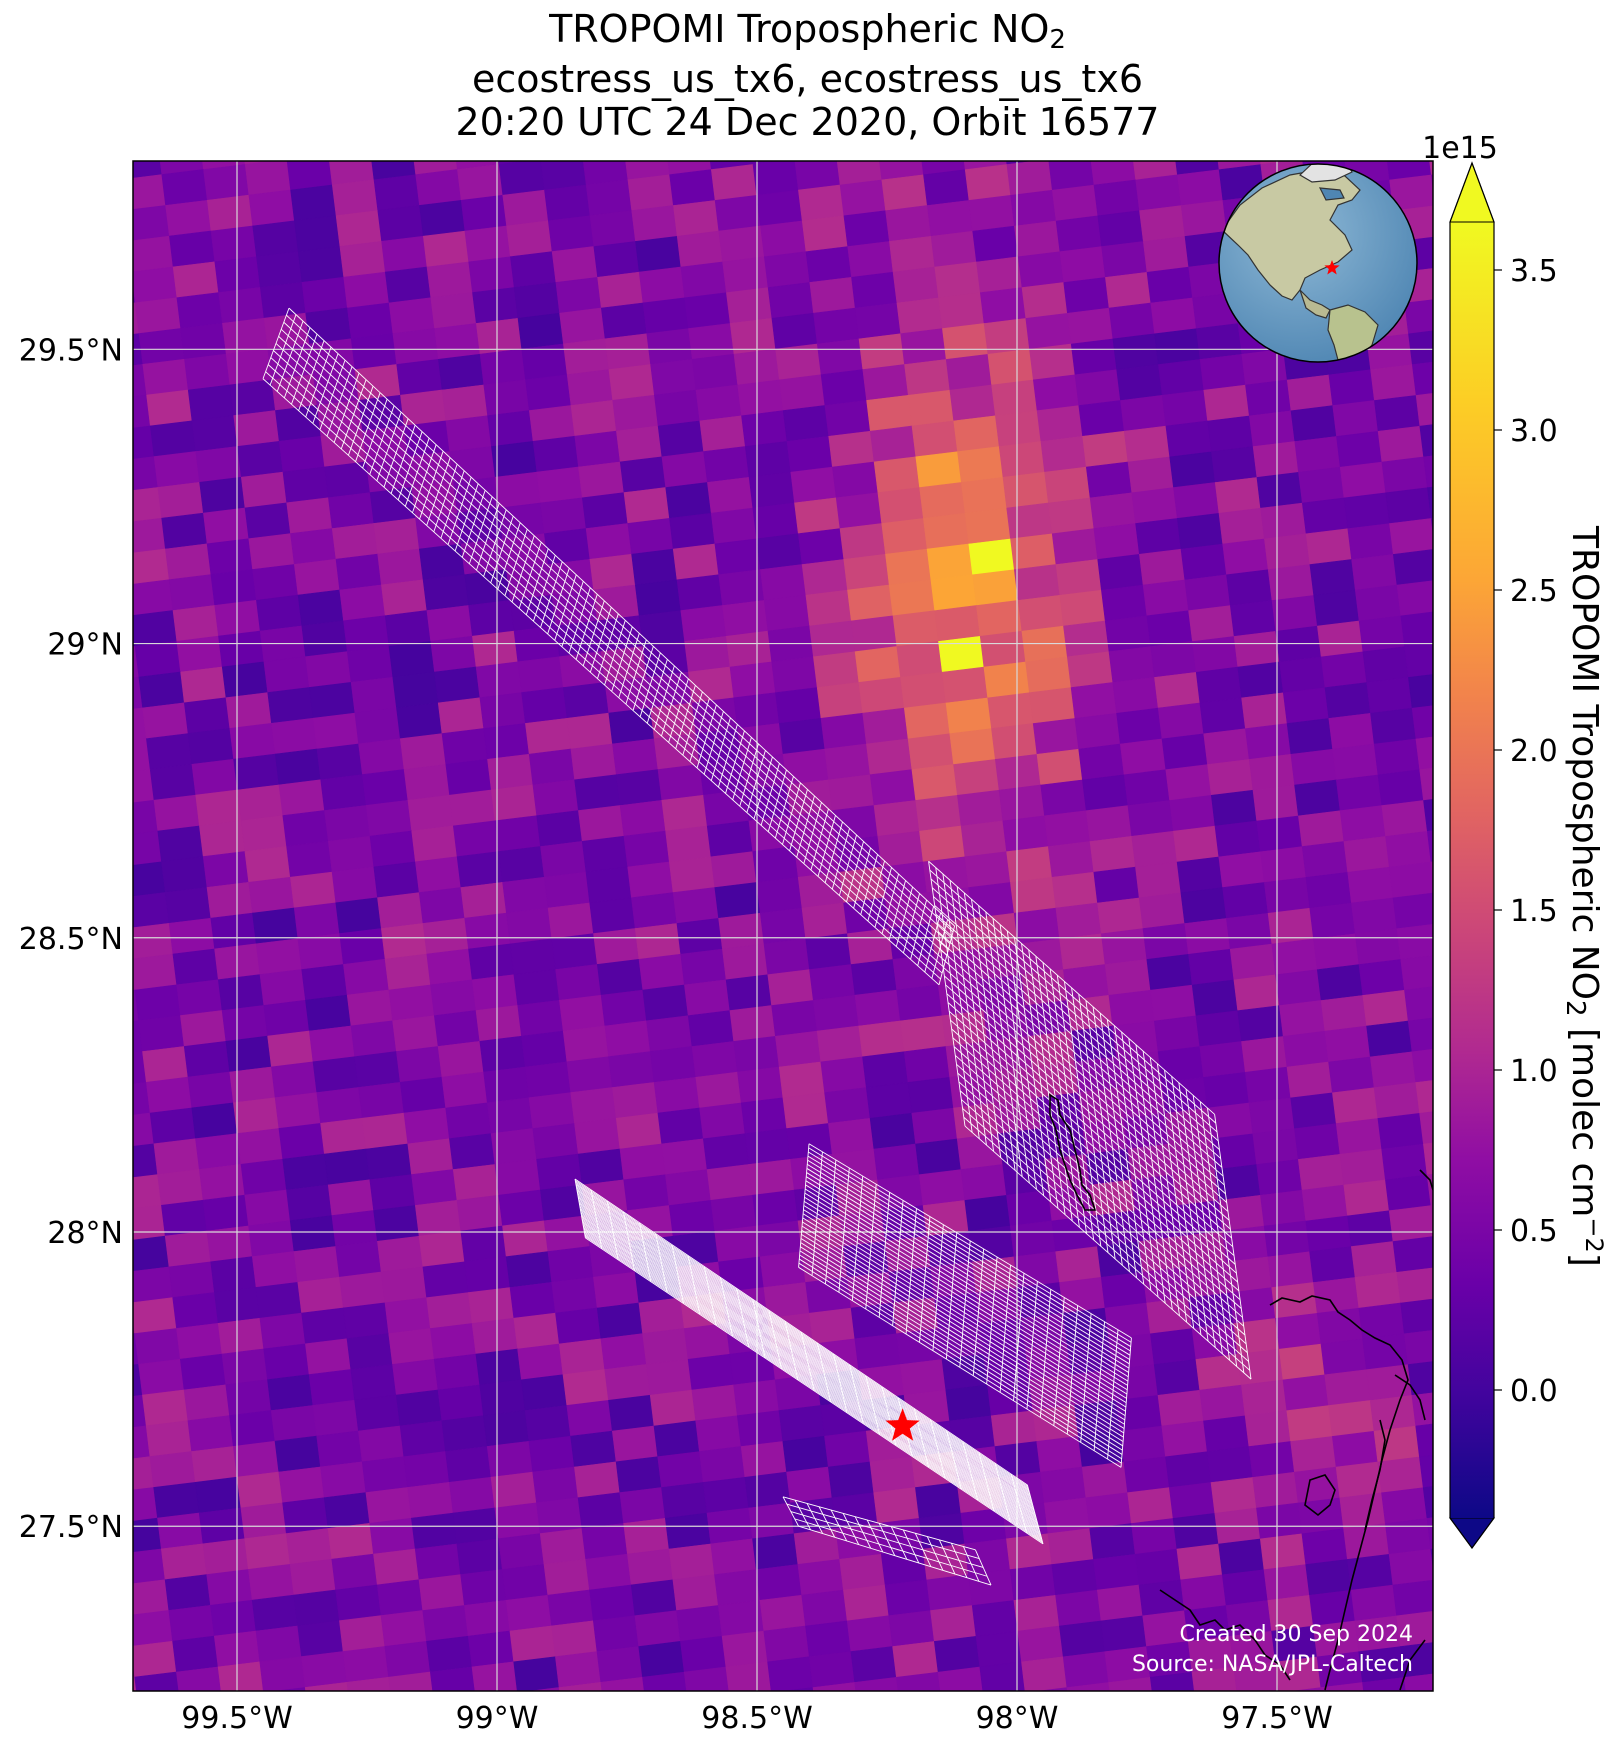  Describe the element at coordinates (1534, 271) in the screenshot. I see `colorbar-tick-label: 3.5` at that location.